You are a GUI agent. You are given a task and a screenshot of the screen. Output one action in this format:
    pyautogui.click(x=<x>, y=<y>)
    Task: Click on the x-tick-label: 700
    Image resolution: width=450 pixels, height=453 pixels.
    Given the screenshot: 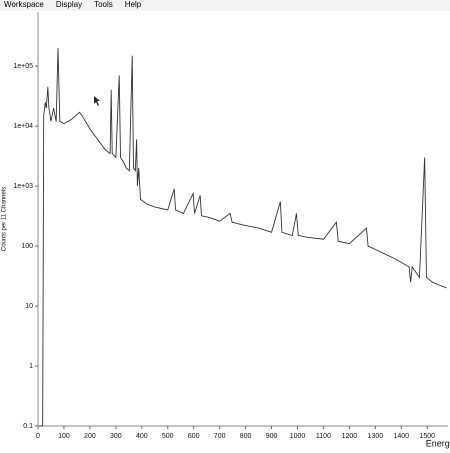 What is the action you would take?
    pyautogui.click(x=220, y=436)
    